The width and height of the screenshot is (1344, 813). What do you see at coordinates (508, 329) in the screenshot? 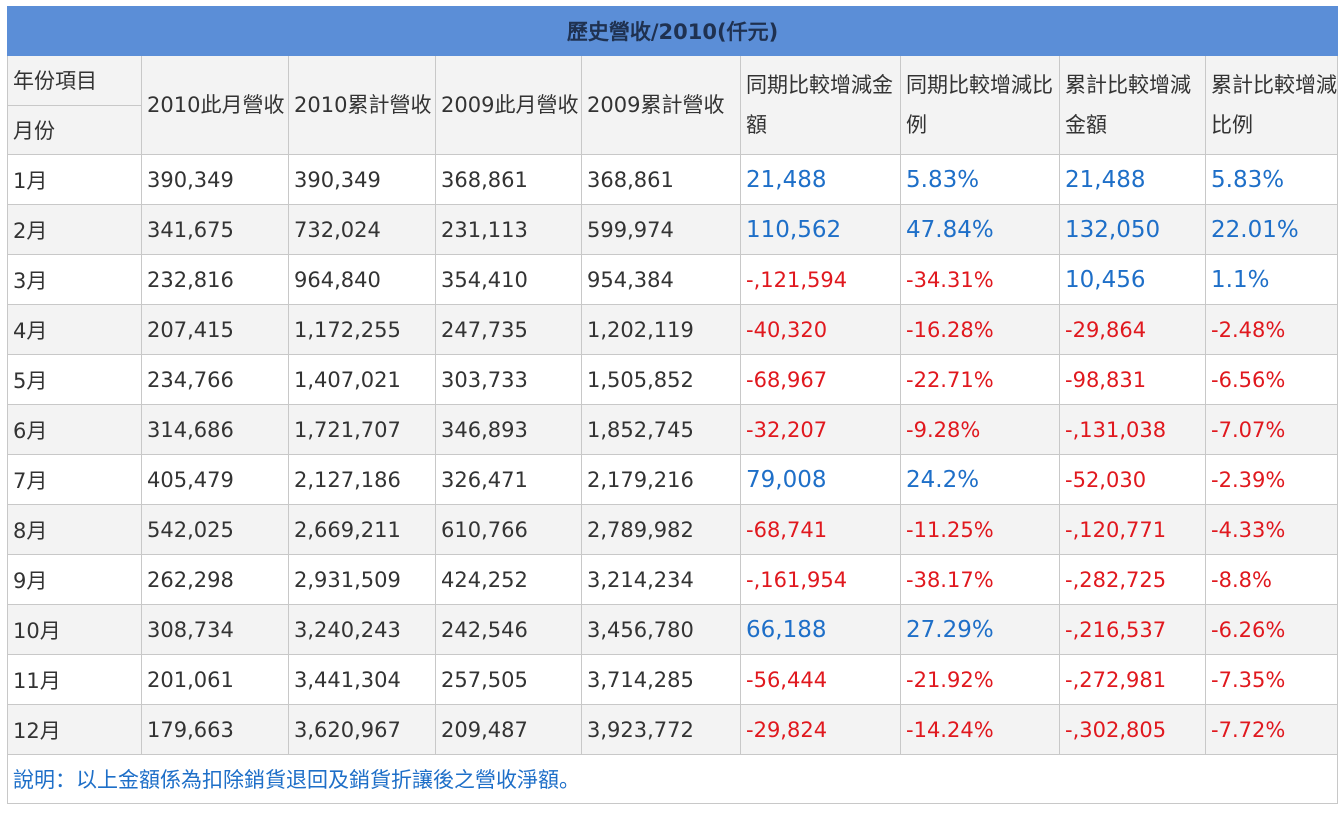
I see `value-cell: 247,735` at bounding box center [508, 329].